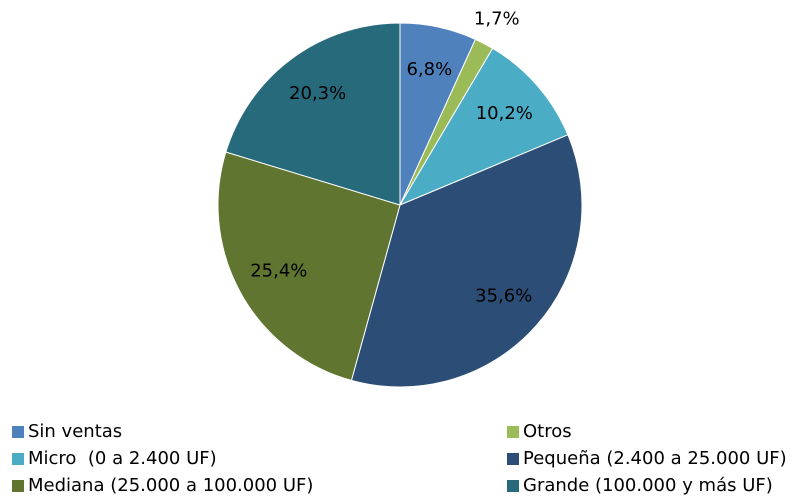 The width and height of the screenshot is (804, 501). Describe the element at coordinates (655, 458) in the screenshot. I see `legend-label: Pequeña (2.400 a 25.000 UF)` at that location.